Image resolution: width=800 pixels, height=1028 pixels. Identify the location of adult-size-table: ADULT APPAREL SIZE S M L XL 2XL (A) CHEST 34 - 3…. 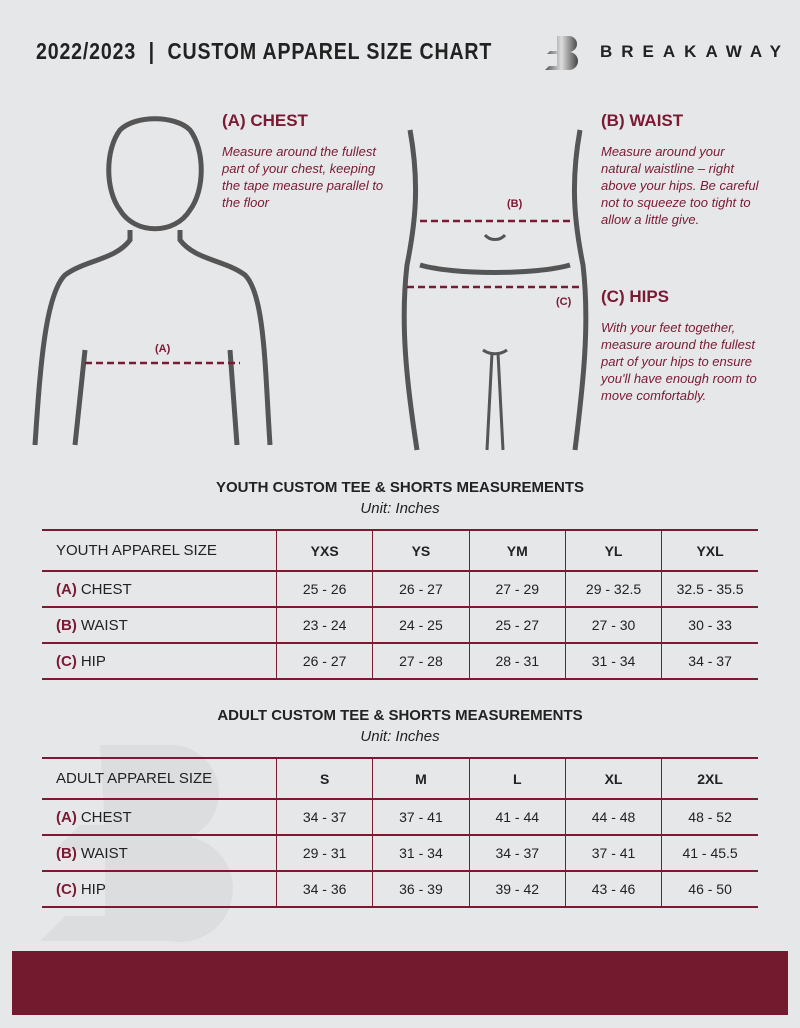
(400, 832).